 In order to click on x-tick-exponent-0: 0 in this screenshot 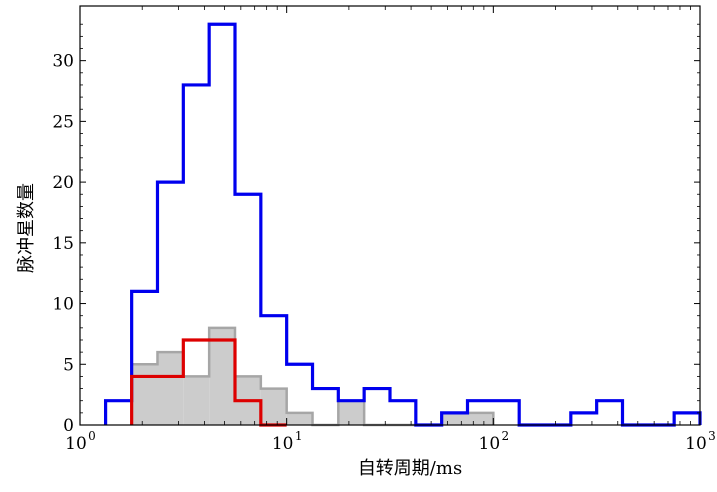, I will do `click(92, 436)`.